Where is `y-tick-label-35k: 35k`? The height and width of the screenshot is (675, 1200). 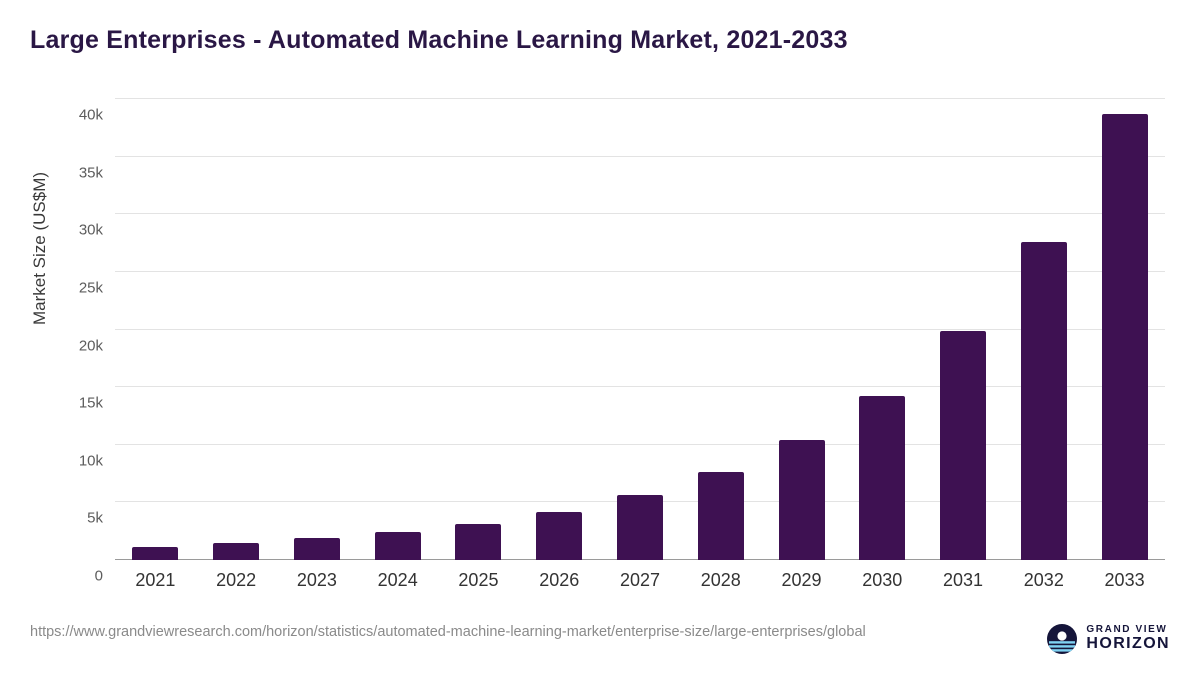 y-tick-label-35k: 35k is located at coordinates (90, 173).